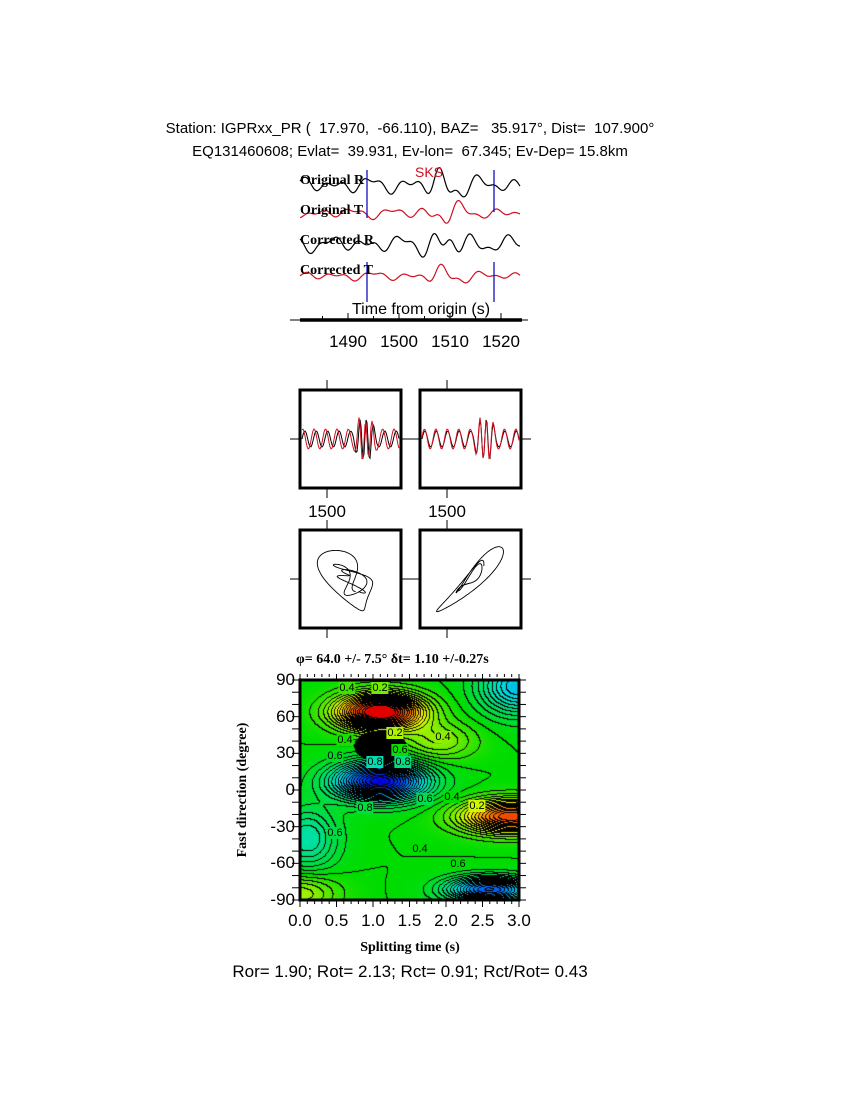 The width and height of the screenshot is (850, 1100). Describe the element at coordinates (282, 863) in the screenshot. I see `y-tick: -60` at that location.